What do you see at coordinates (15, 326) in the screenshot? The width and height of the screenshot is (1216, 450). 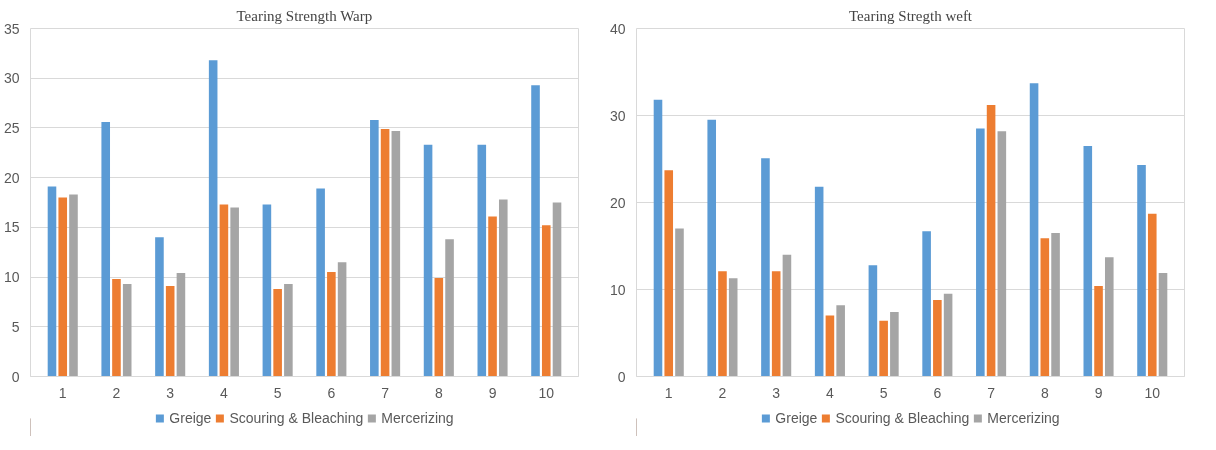 I see `y-tick-label: 5` at bounding box center [15, 326].